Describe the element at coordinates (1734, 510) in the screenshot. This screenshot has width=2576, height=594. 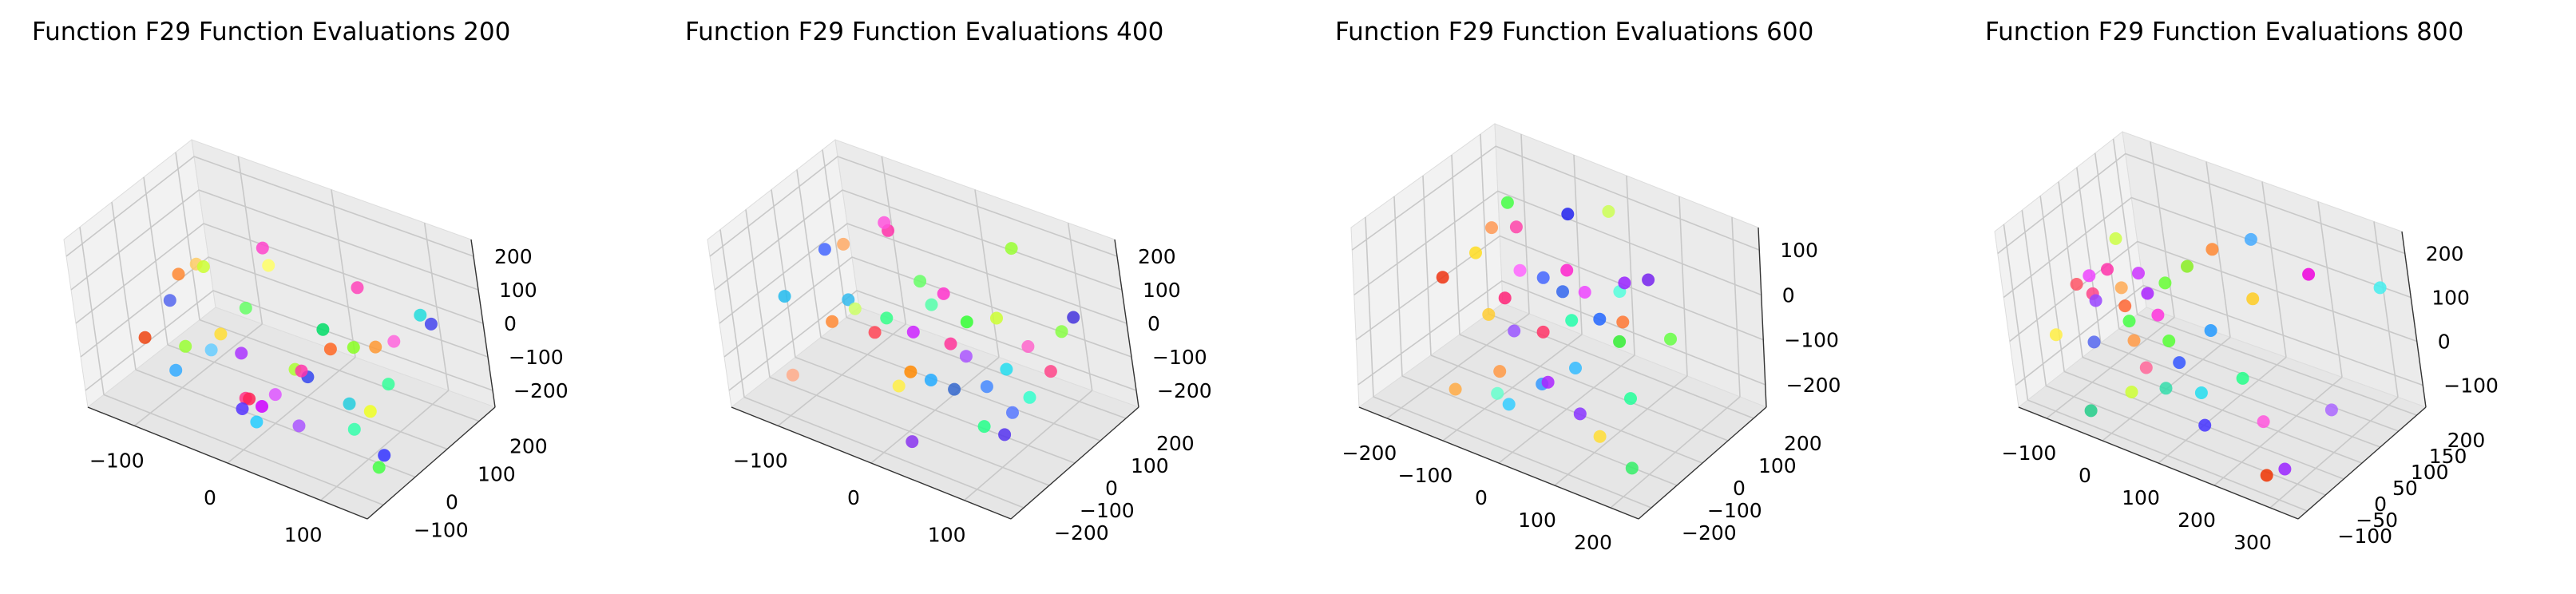
I see `y-tick-label: −100` at that location.